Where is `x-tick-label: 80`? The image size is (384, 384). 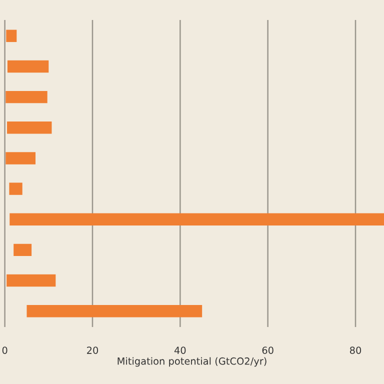 x-tick-label: 80 is located at coordinates (356, 350).